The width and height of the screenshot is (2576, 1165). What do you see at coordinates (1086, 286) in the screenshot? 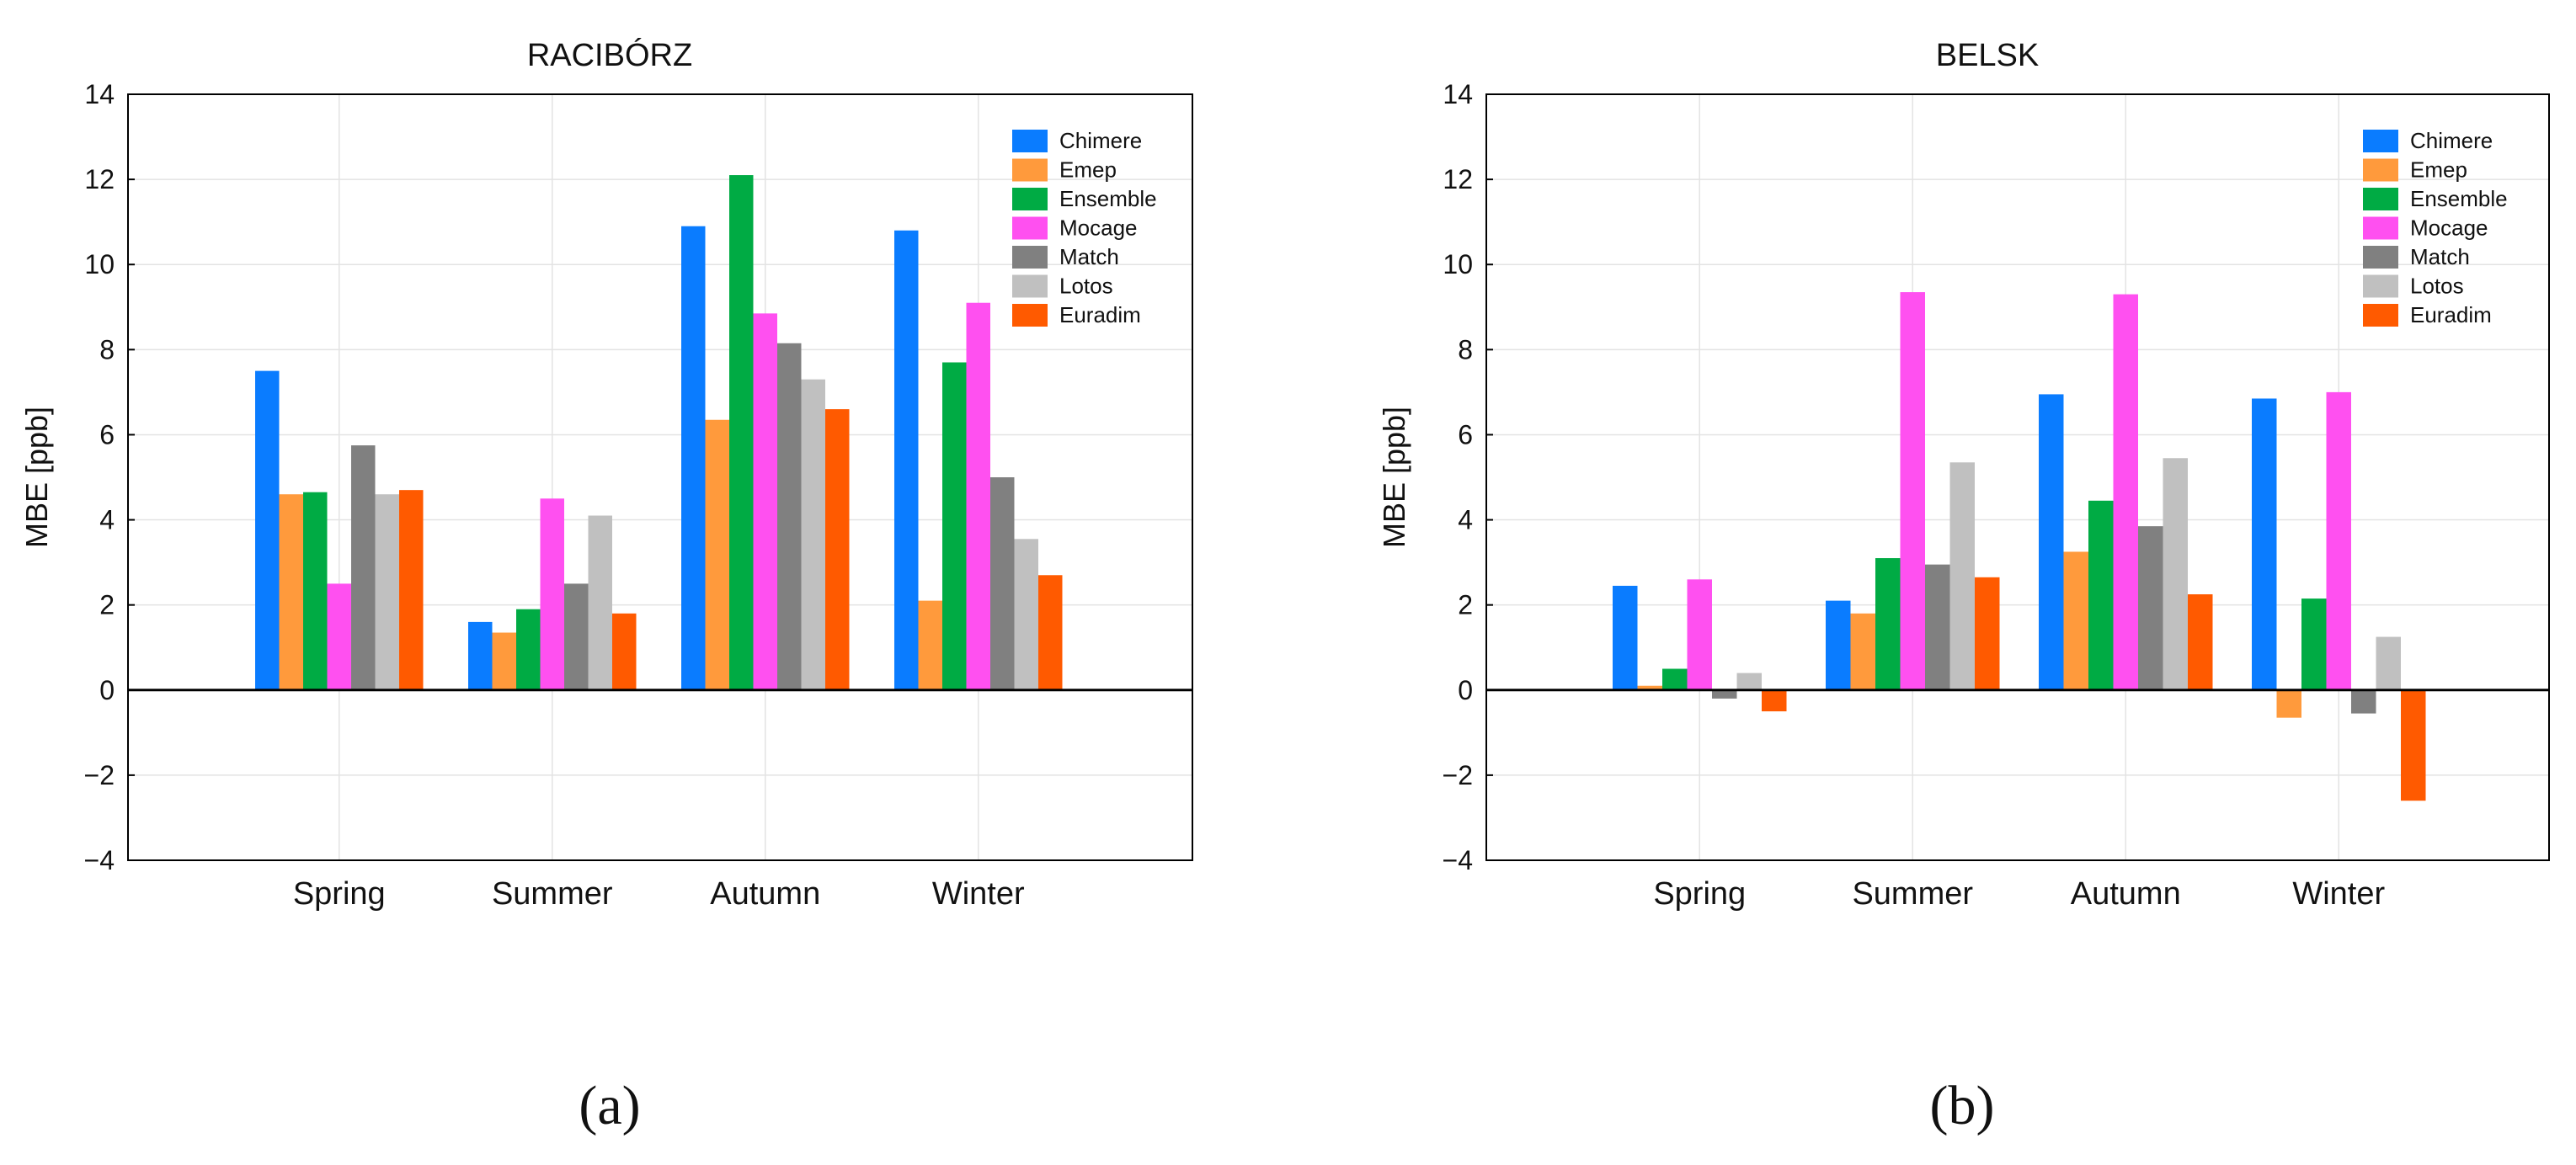
I see `raciborz-legend-label-lotos: Lotos` at bounding box center [1086, 286].